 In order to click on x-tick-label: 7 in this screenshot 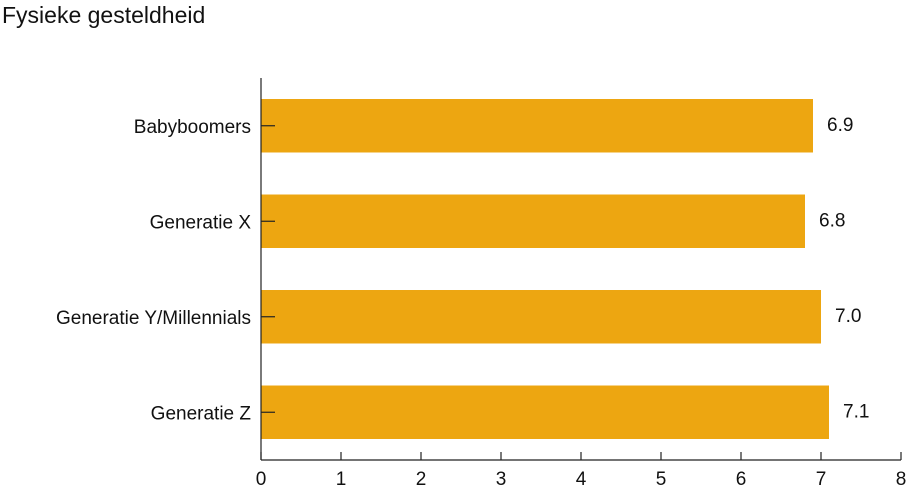, I will do `click(821, 479)`.